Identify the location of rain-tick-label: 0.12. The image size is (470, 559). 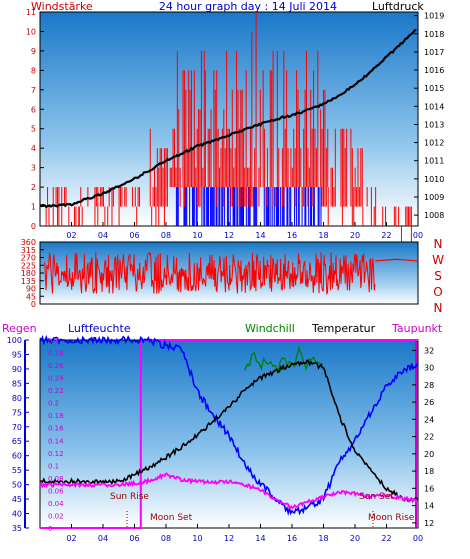
(56, 454).